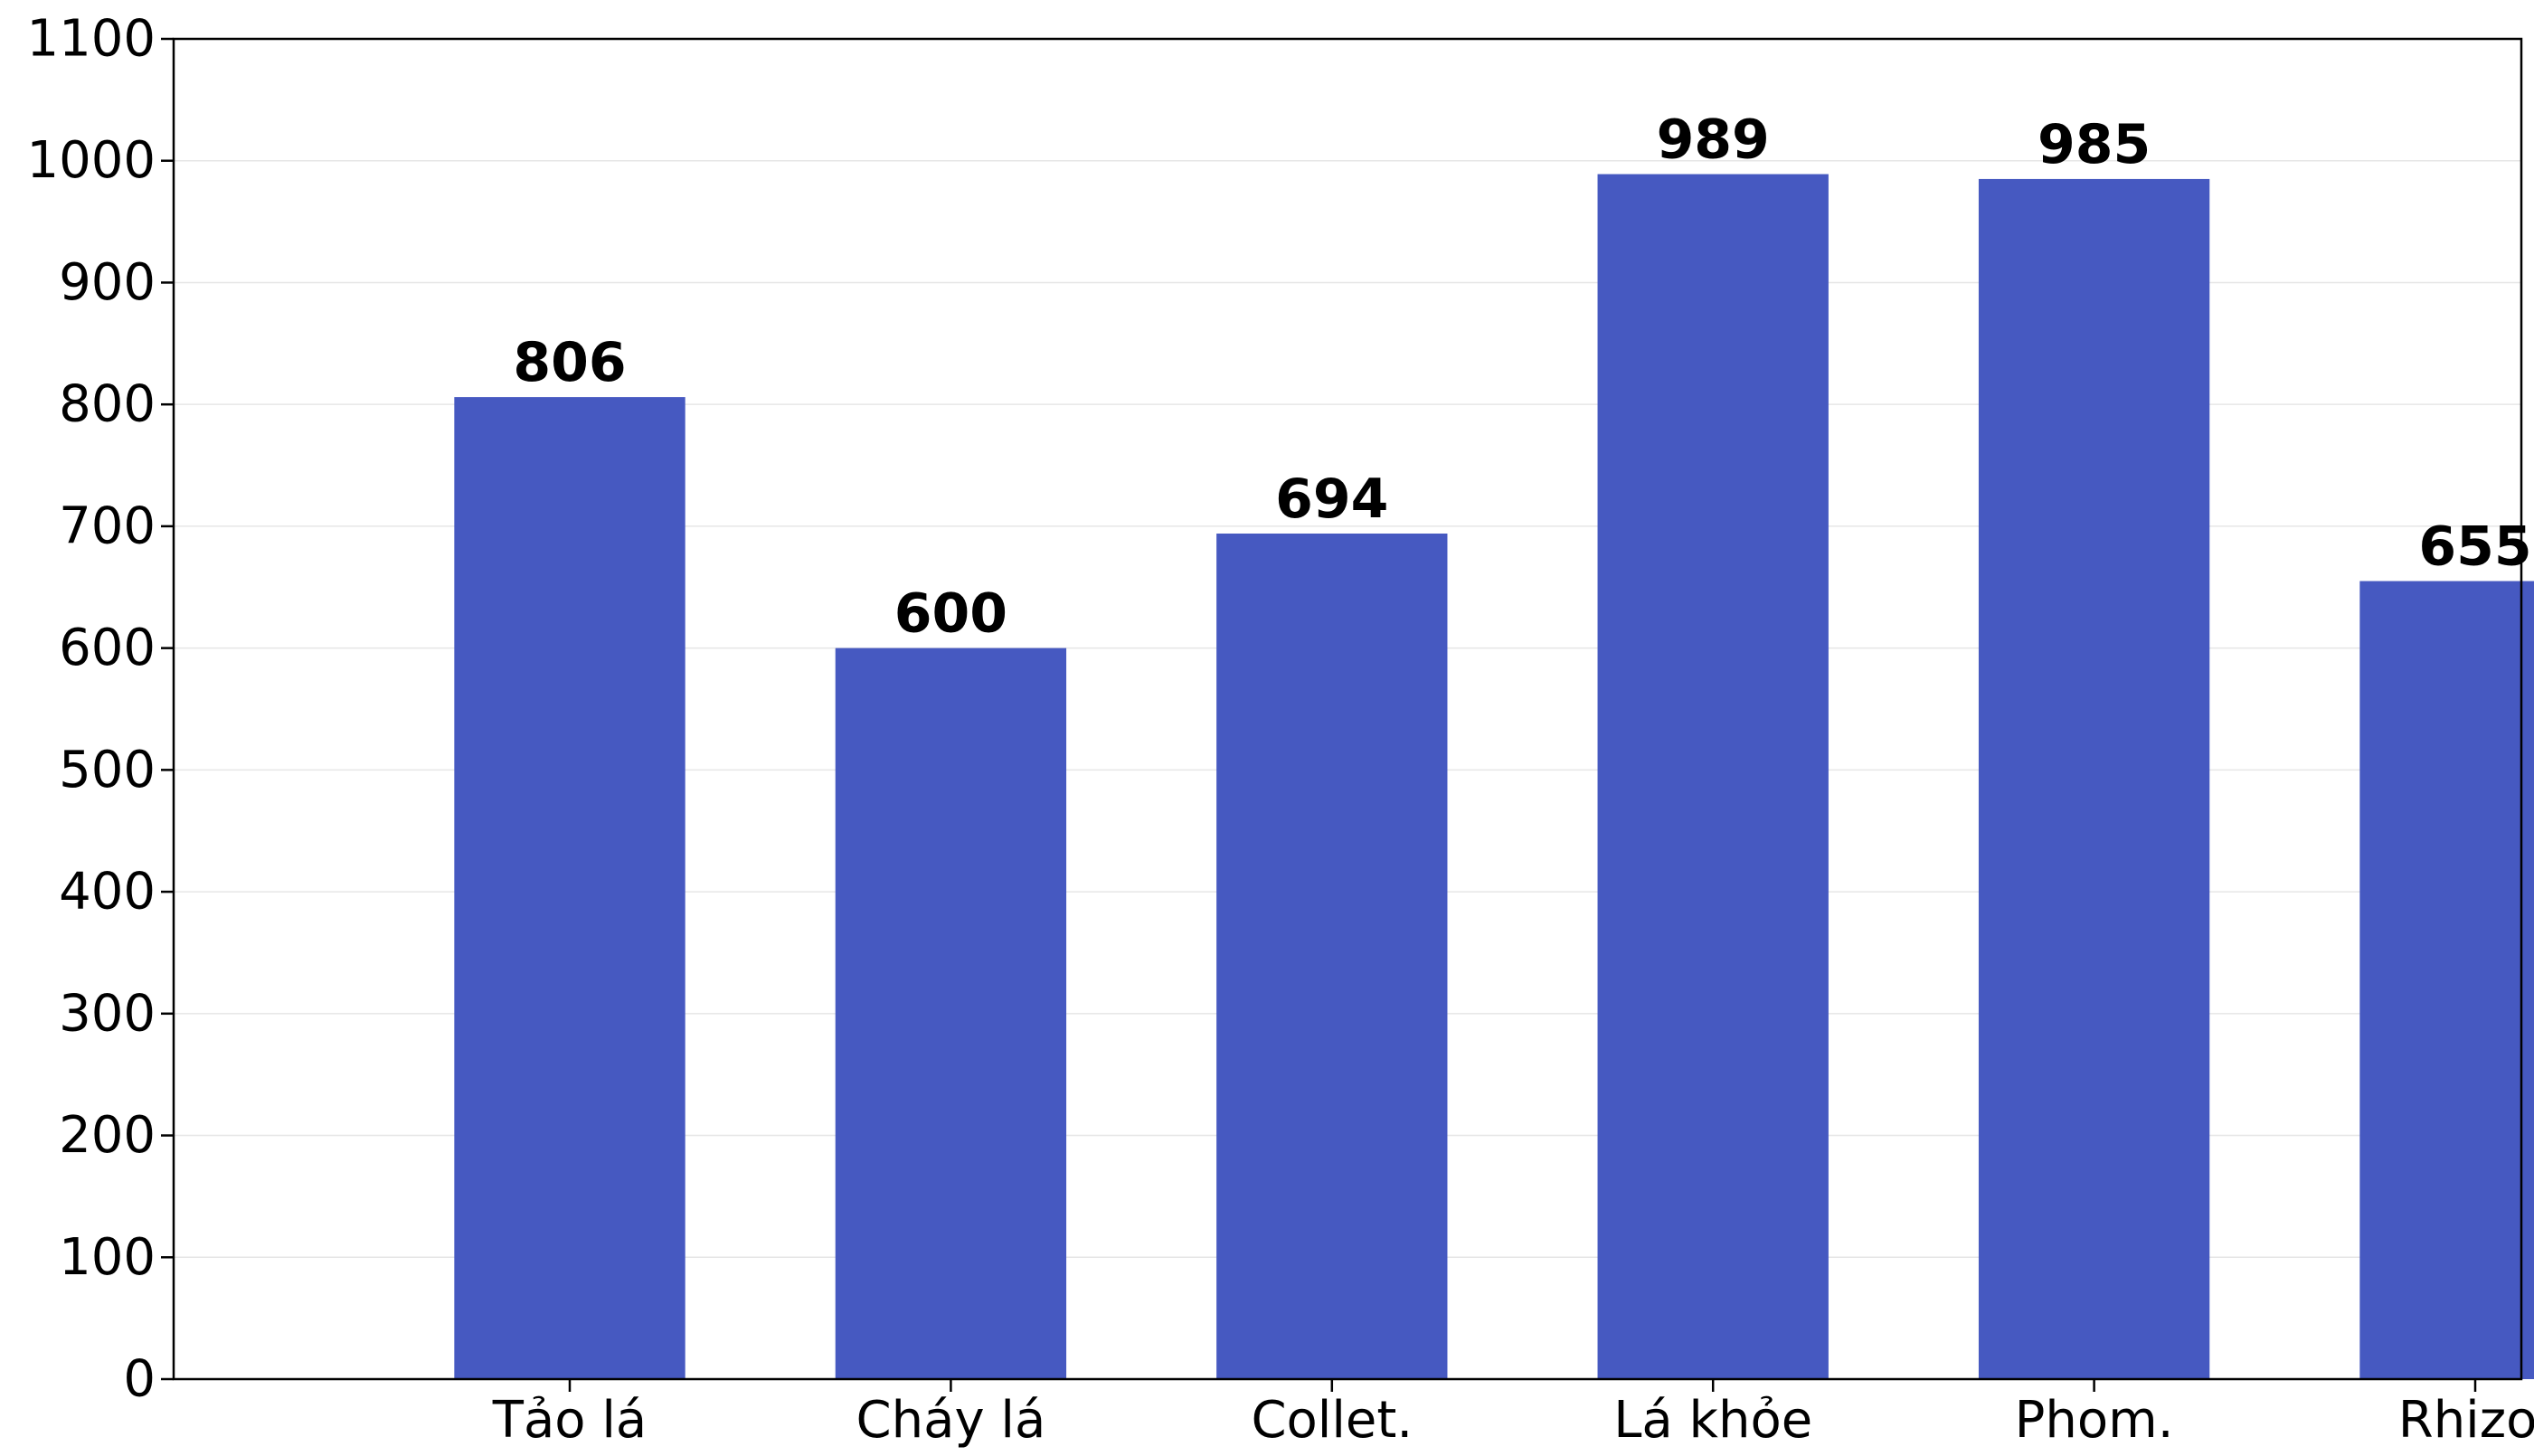 This screenshot has height=1456, width=2534. Describe the element at coordinates (107, 1135) in the screenshot. I see `y-tick-label: 200` at that location.